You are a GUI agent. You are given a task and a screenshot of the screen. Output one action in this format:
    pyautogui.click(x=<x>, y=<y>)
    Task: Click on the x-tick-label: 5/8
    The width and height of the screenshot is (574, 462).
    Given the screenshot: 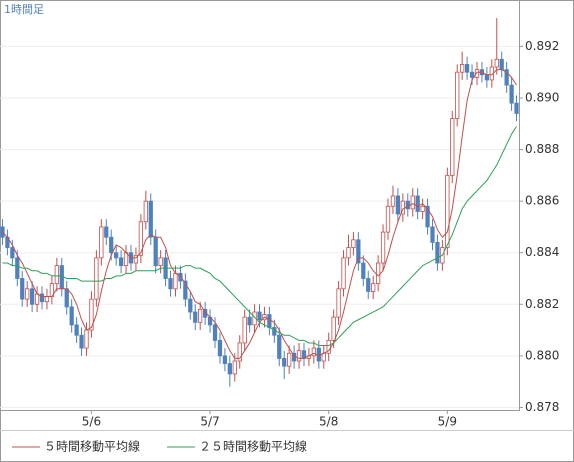 What is the action you would take?
    pyautogui.click(x=328, y=422)
    